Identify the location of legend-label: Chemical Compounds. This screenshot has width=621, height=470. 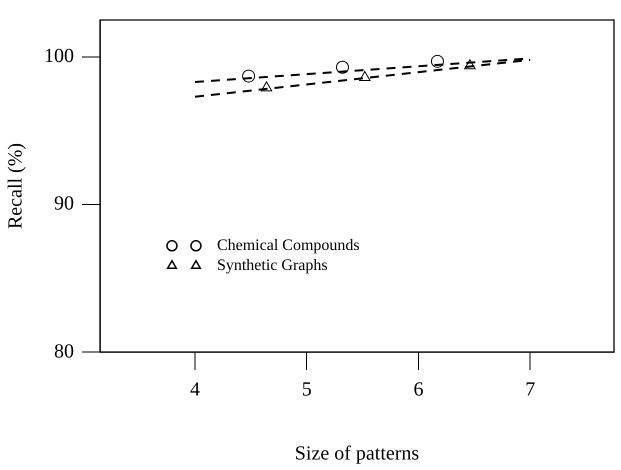
(288, 245).